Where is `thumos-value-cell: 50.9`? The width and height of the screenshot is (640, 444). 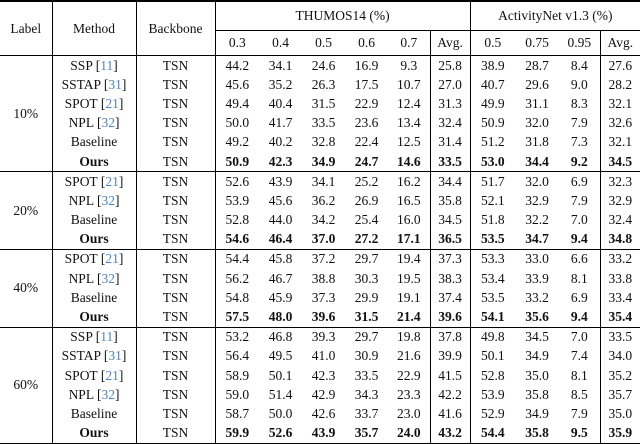
thumos-value-cell: 50.9 is located at coordinates (237, 161).